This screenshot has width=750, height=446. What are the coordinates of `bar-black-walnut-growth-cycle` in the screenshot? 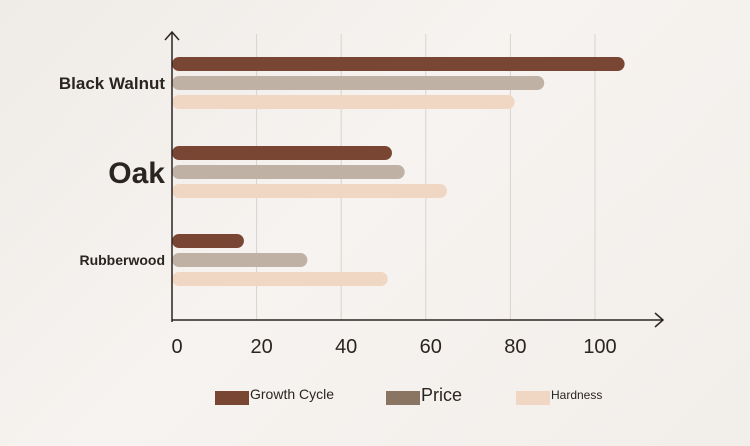 It's located at (398, 64).